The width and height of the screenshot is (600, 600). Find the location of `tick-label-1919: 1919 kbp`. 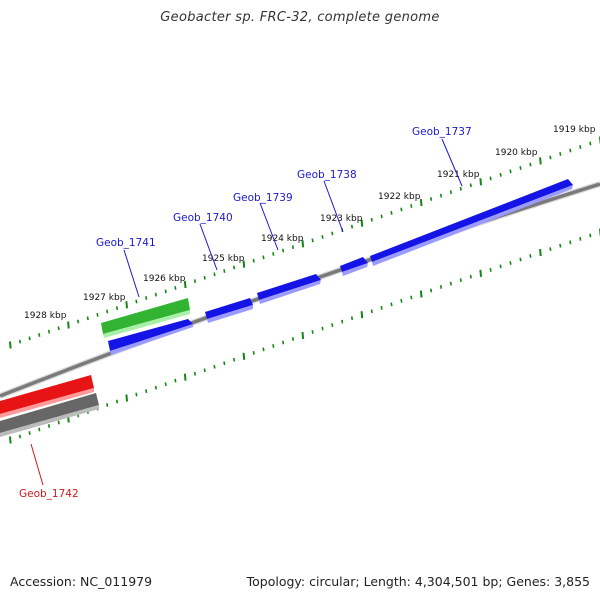

tick-label-1919: 1919 kbp is located at coordinates (574, 130).